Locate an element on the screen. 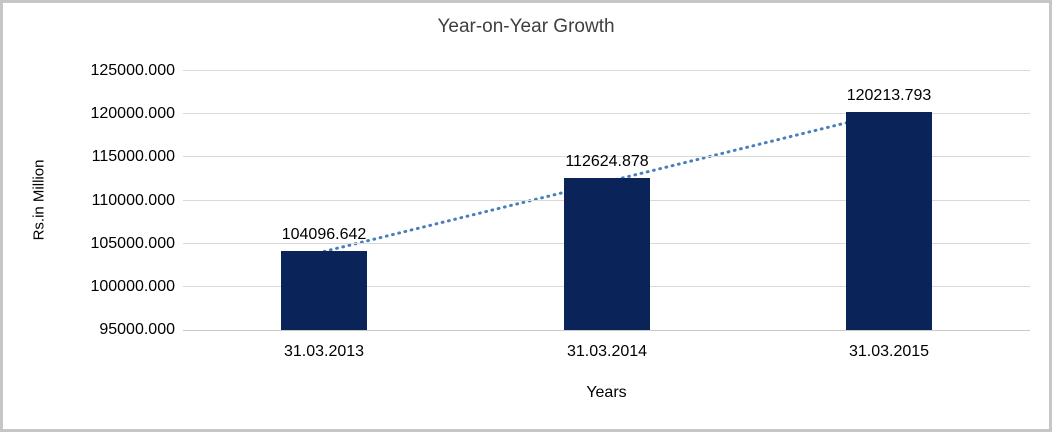 This screenshot has height=432, width=1052. bar-data-label: 120213.793 is located at coordinates (889, 95).